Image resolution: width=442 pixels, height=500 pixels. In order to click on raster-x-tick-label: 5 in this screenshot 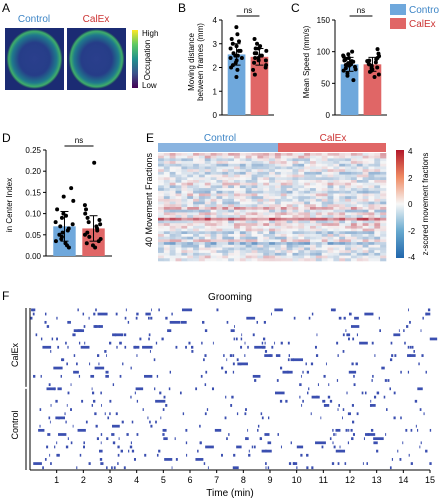, I will do `click(163, 480)`.